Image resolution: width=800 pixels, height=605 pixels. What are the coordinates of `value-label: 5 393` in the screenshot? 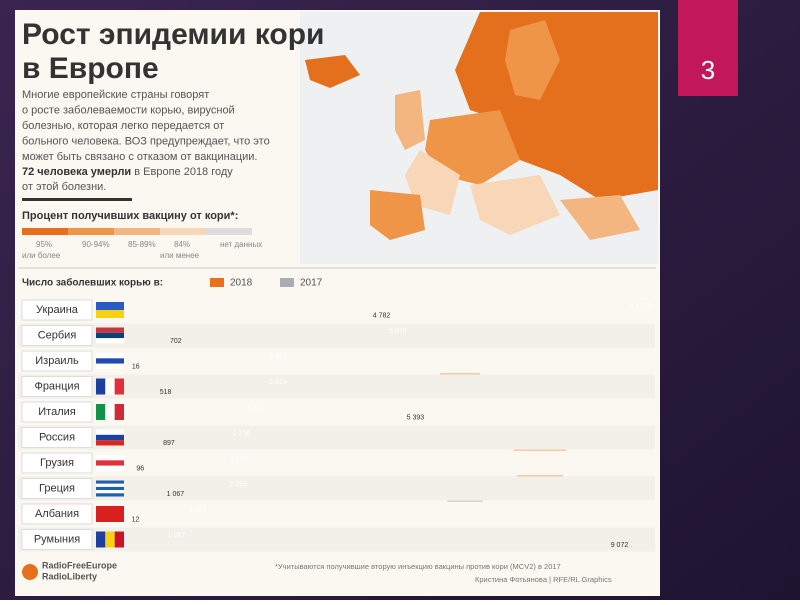 It's located at (416, 417).